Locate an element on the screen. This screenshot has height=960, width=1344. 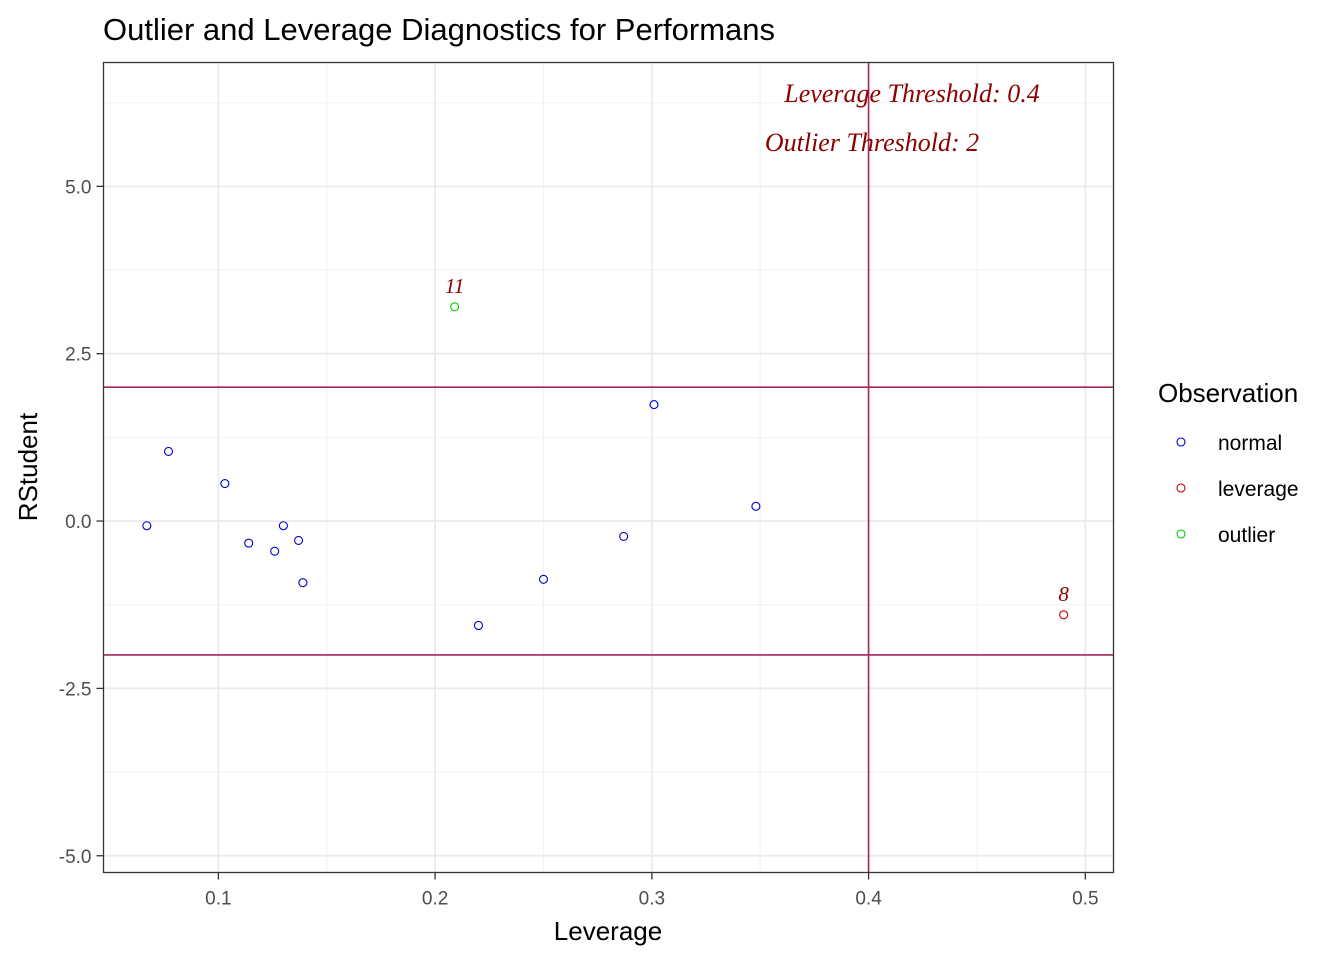
x-tick-label: 0.2 is located at coordinates (435, 899).